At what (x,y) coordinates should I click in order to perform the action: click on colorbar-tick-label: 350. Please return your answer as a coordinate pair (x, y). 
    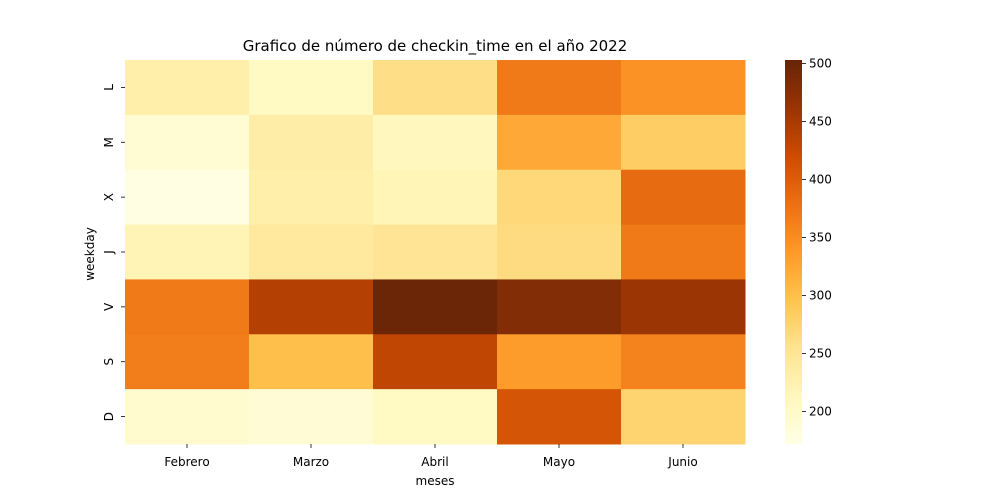
    Looking at the image, I should click on (820, 237).